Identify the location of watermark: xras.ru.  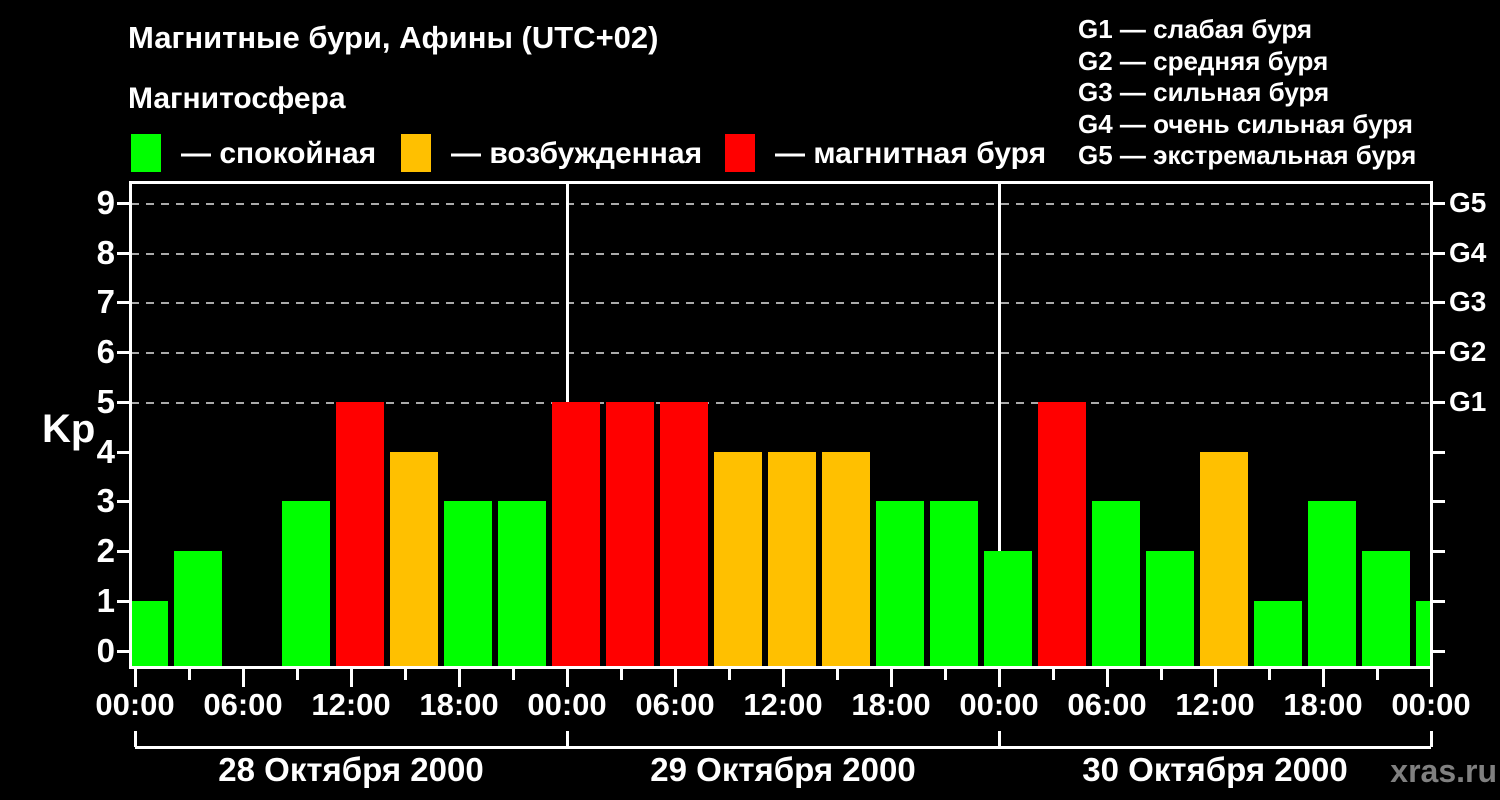
(1443, 771).